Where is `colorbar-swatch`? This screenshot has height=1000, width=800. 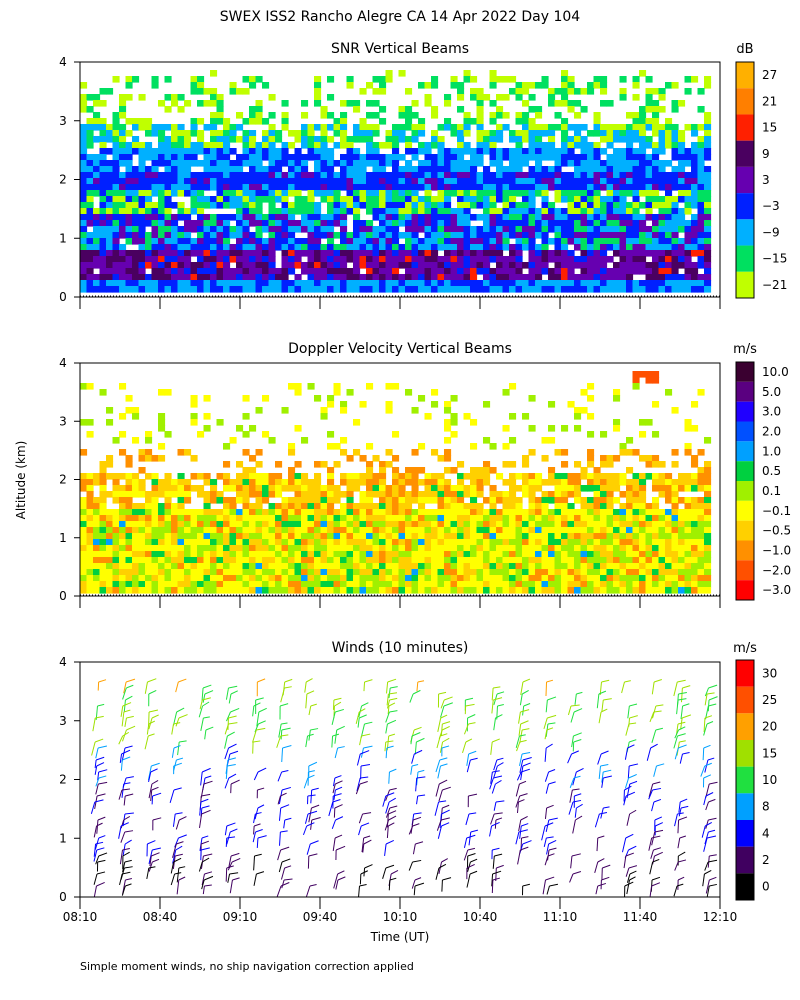
colorbar-swatch is located at coordinates (745, 570).